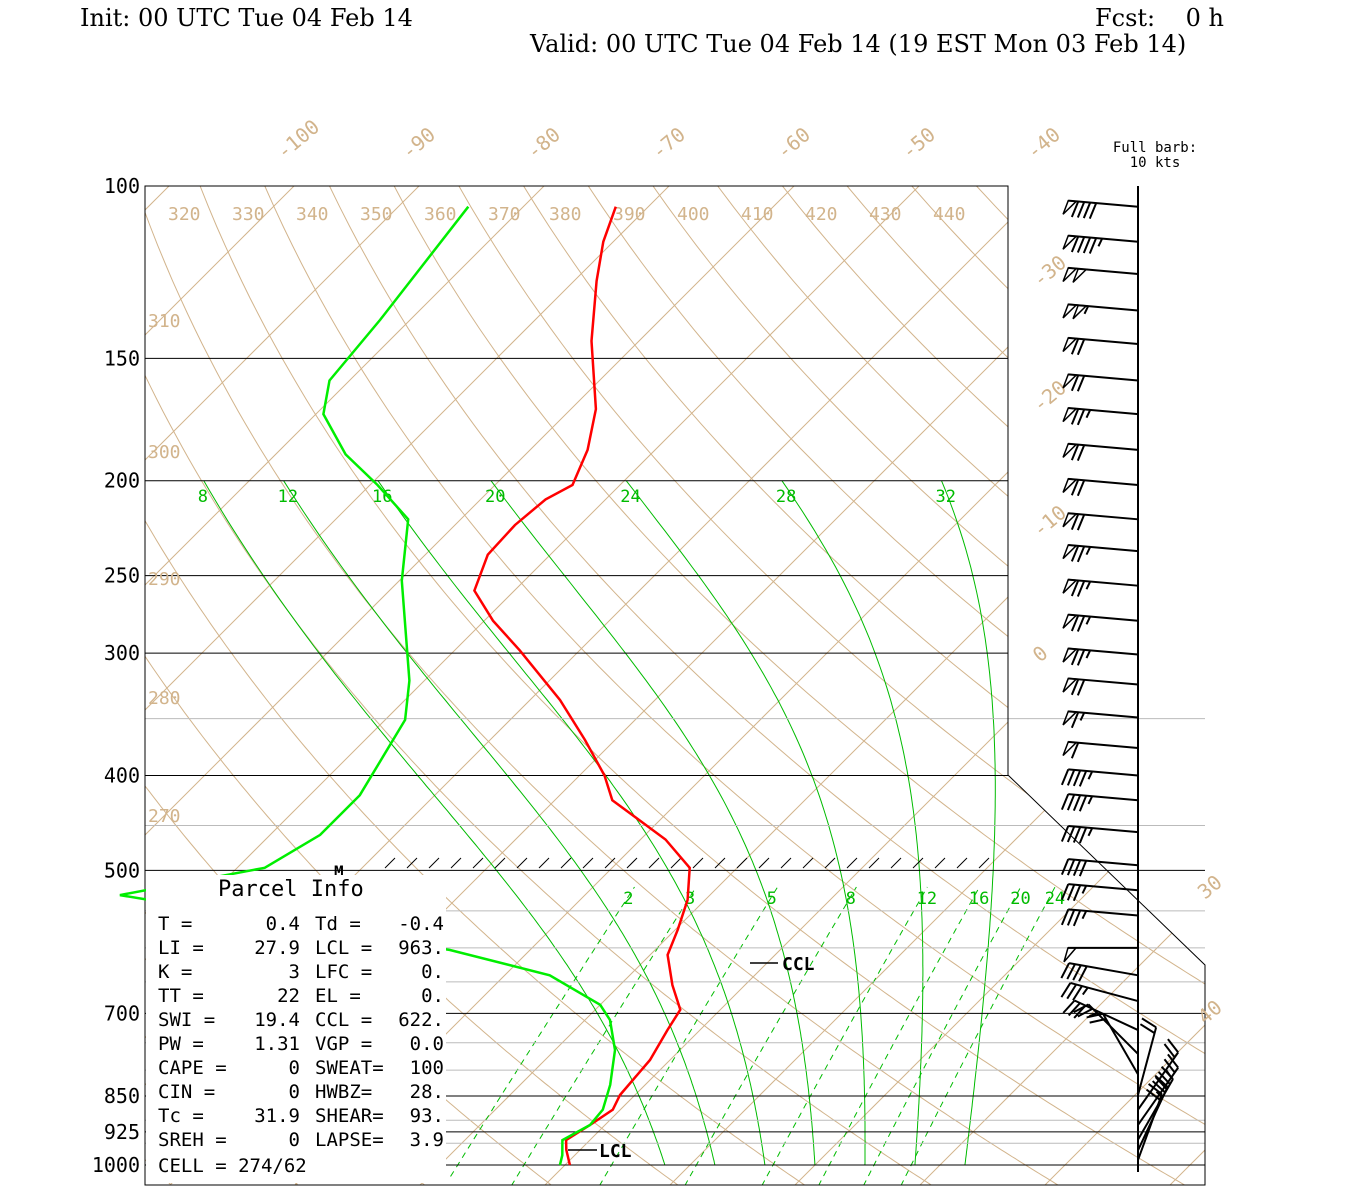 The height and width of the screenshot is (1200, 1350). Describe the element at coordinates (288, 497) in the screenshot. I see `moist-adiabat-label: 12` at that location.